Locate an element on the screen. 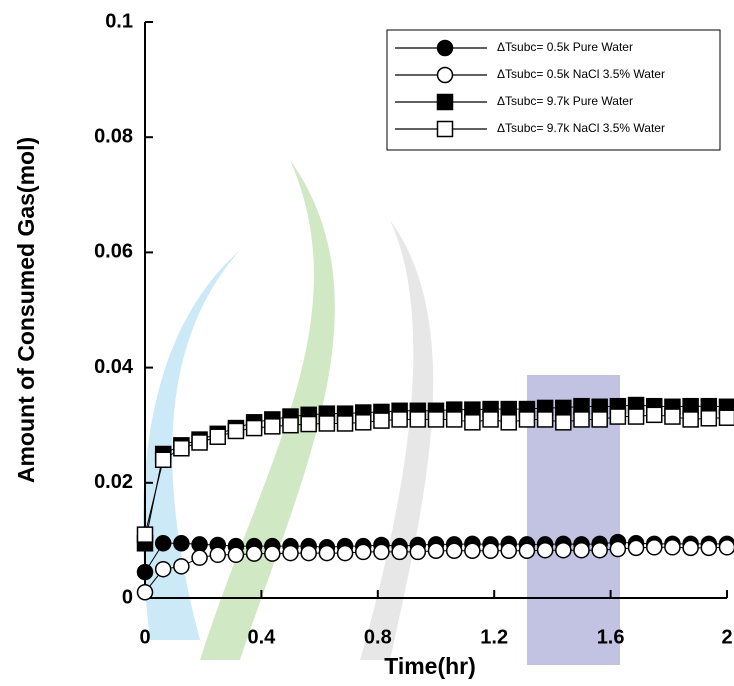 This screenshot has width=734, height=686. x-tick-label: 1.2 is located at coordinates (494, 637).